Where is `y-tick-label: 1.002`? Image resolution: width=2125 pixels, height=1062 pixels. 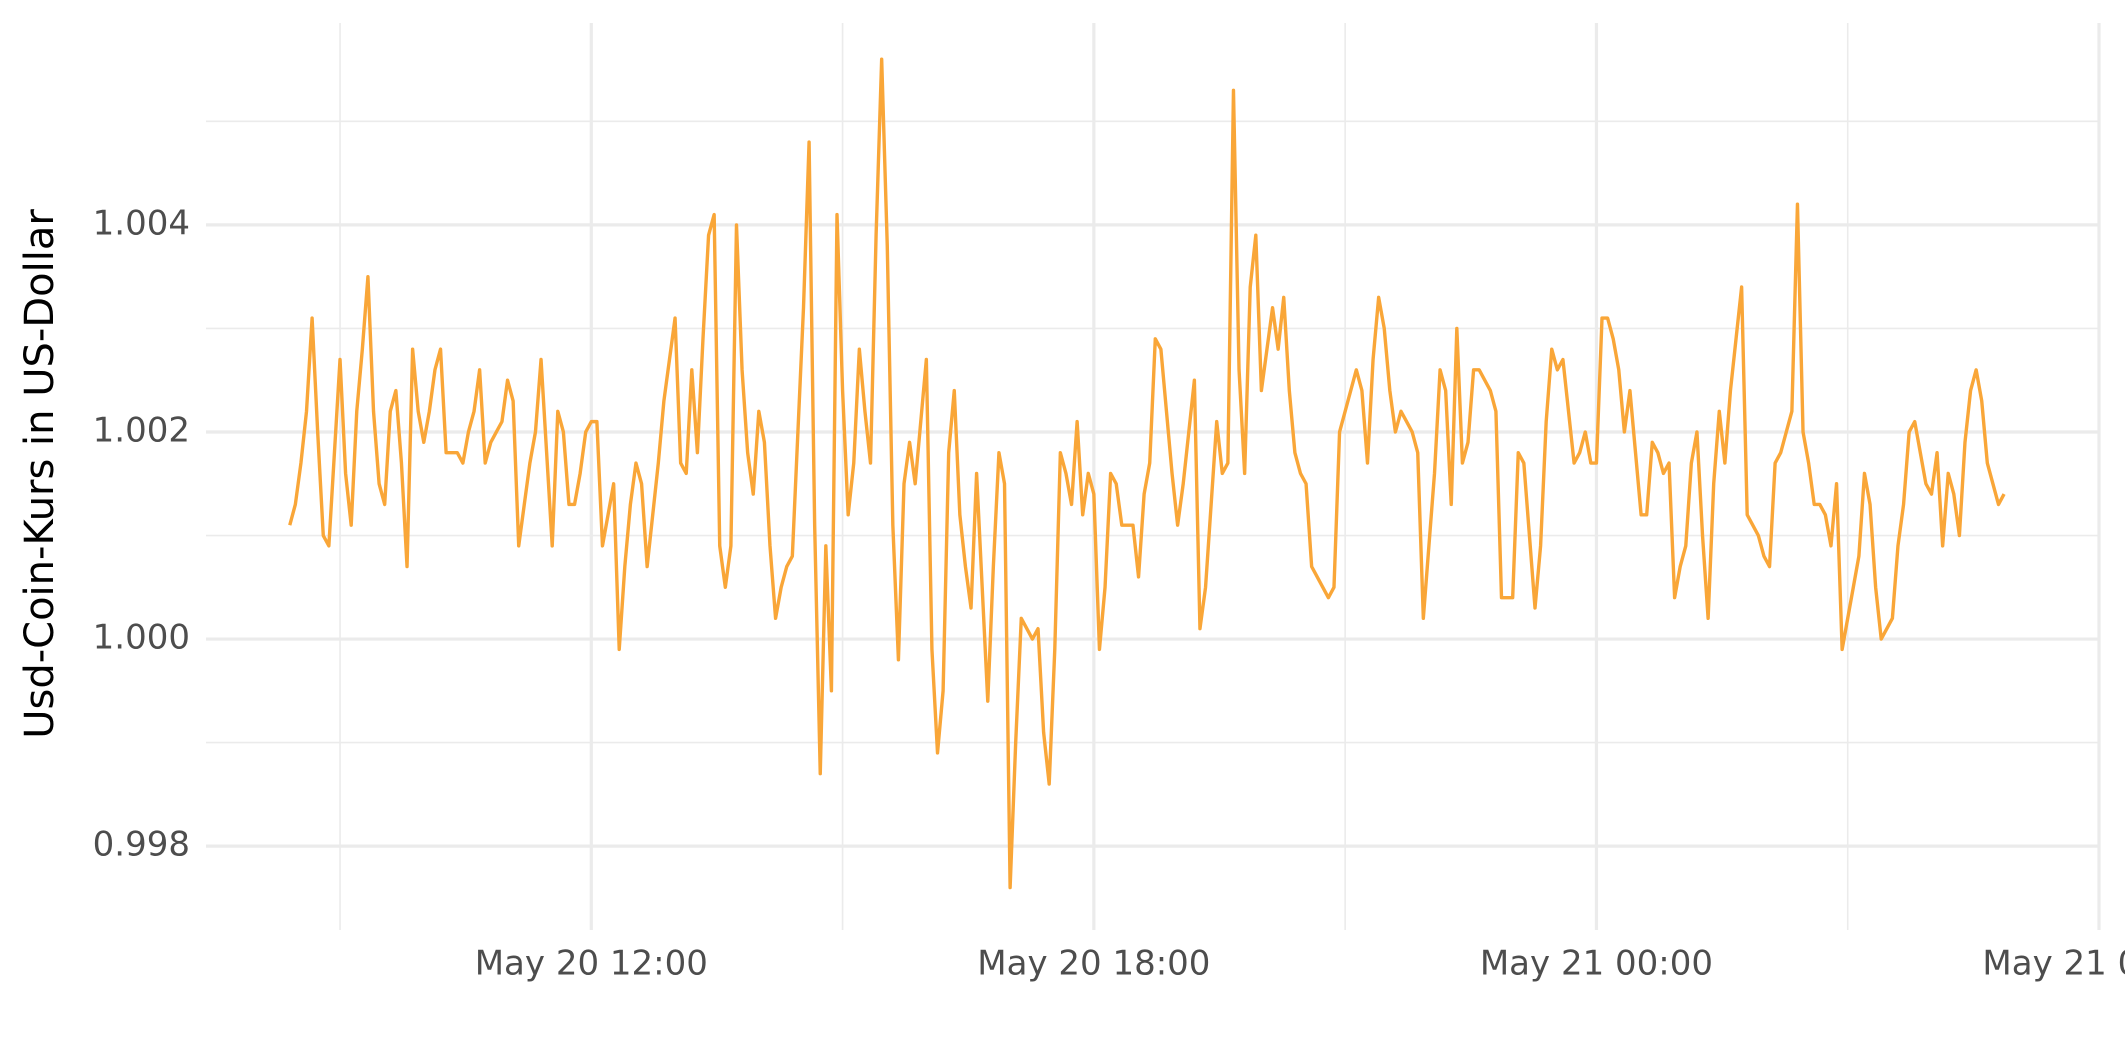 y-tick-label: 1.002 is located at coordinates (141, 430).